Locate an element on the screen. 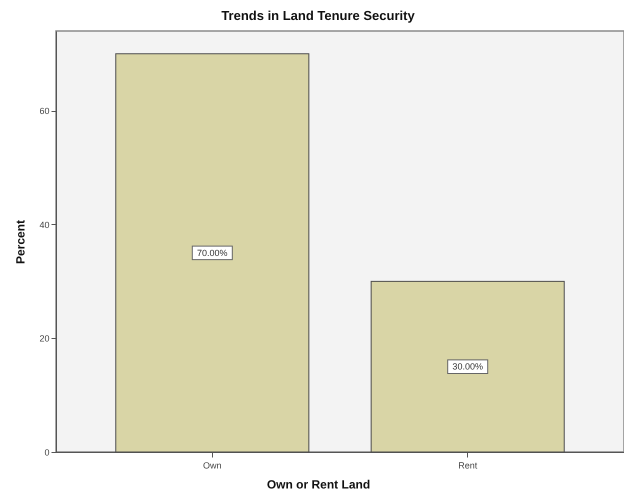 The image size is (624, 502). y-axis-title: Percent is located at coordinates (20, 242).